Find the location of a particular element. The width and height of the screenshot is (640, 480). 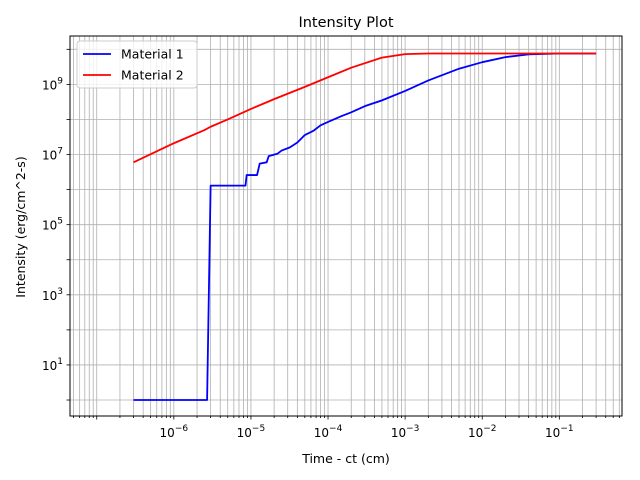

legend: Material 1 Material 2 is located at coordinates (137, 64).